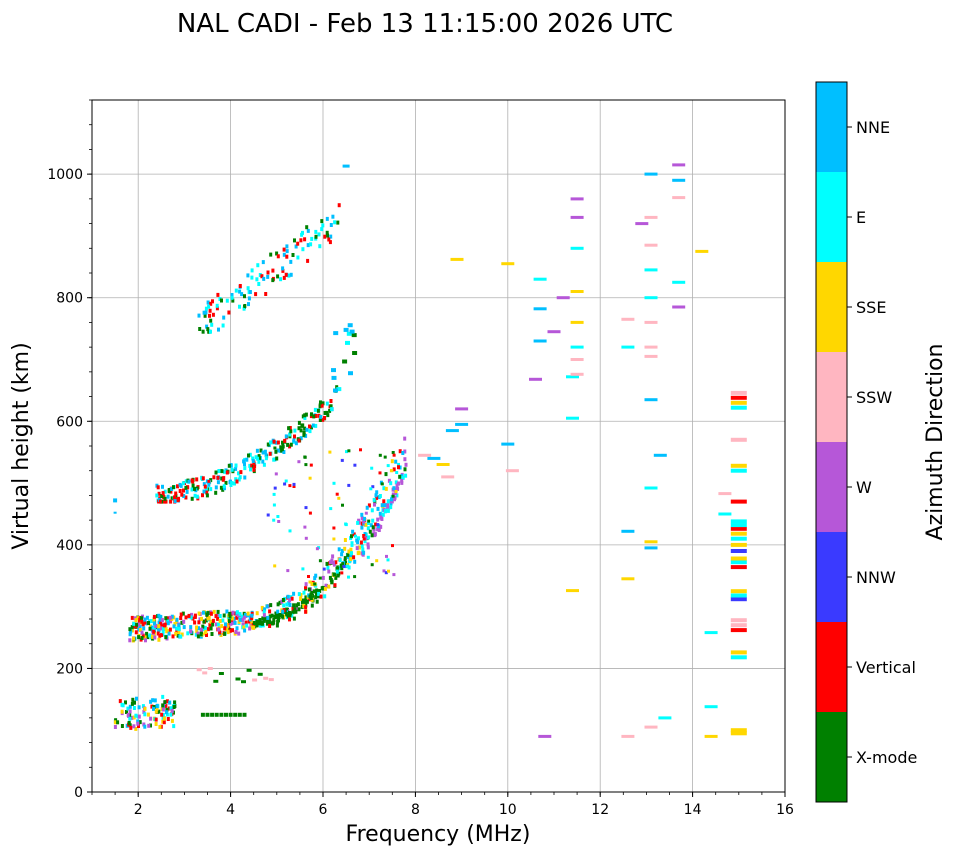  Describe the element at coordinates (864, 487) in the screenshot. I see `colorbar-label: W` at that location.